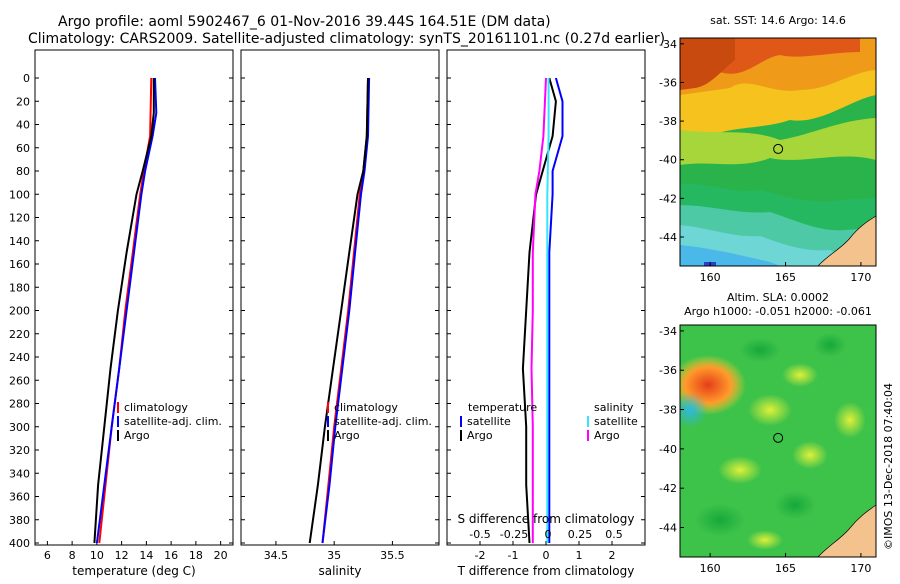 The width and height of the screenshot is (900, 584). What do you see at coordinates (479, 534) in the screenshot?
I see `s-tick-1: -0.5` at bounding box center [479, 534].